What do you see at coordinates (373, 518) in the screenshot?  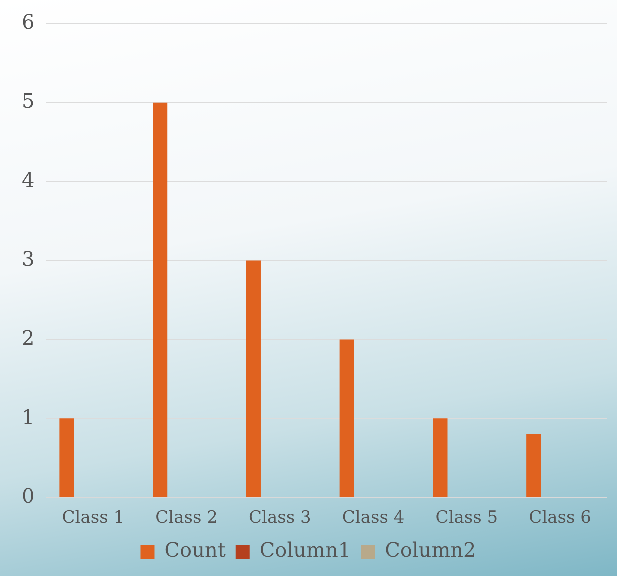 I see `x-tick-label: Class 4` at bounding box center [373, 518].